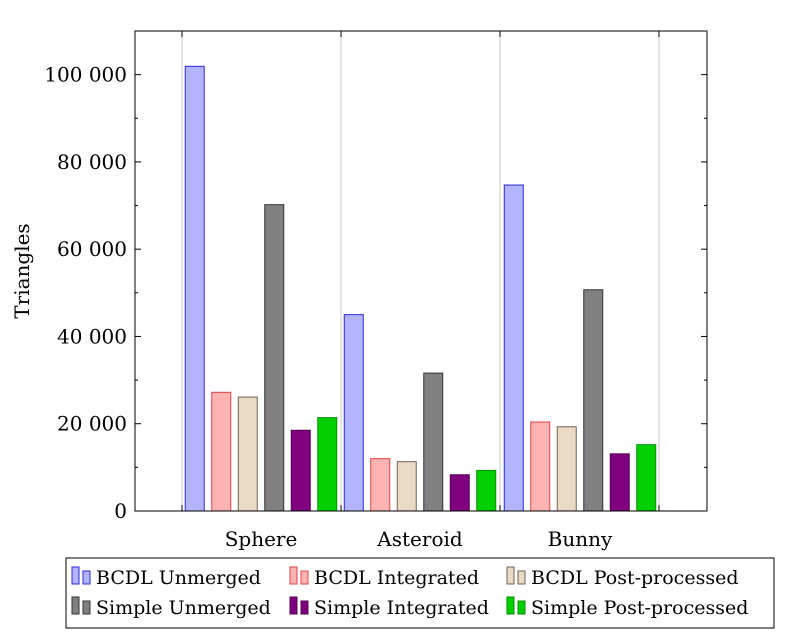 The height and width of the screenshot is (637, 790). Describe the element at coordinates (92, 249) in the screenshot. I see `y-tick-label: 60 000` at that location.